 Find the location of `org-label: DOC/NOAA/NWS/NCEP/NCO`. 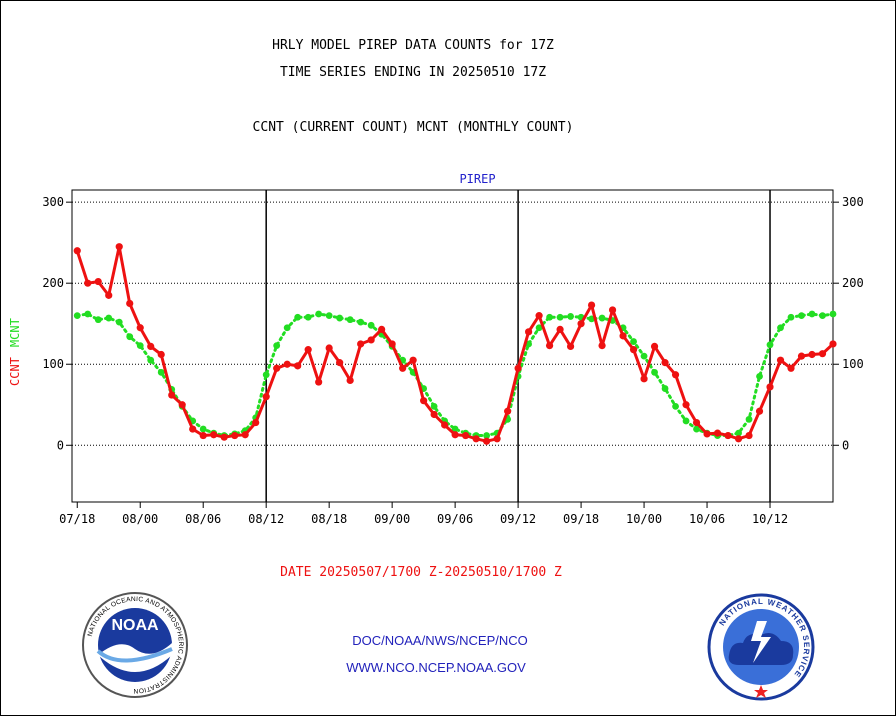

org-label: DOC/NOAA/NWS/NCEP/NCO is located at coordinates (440, 640).